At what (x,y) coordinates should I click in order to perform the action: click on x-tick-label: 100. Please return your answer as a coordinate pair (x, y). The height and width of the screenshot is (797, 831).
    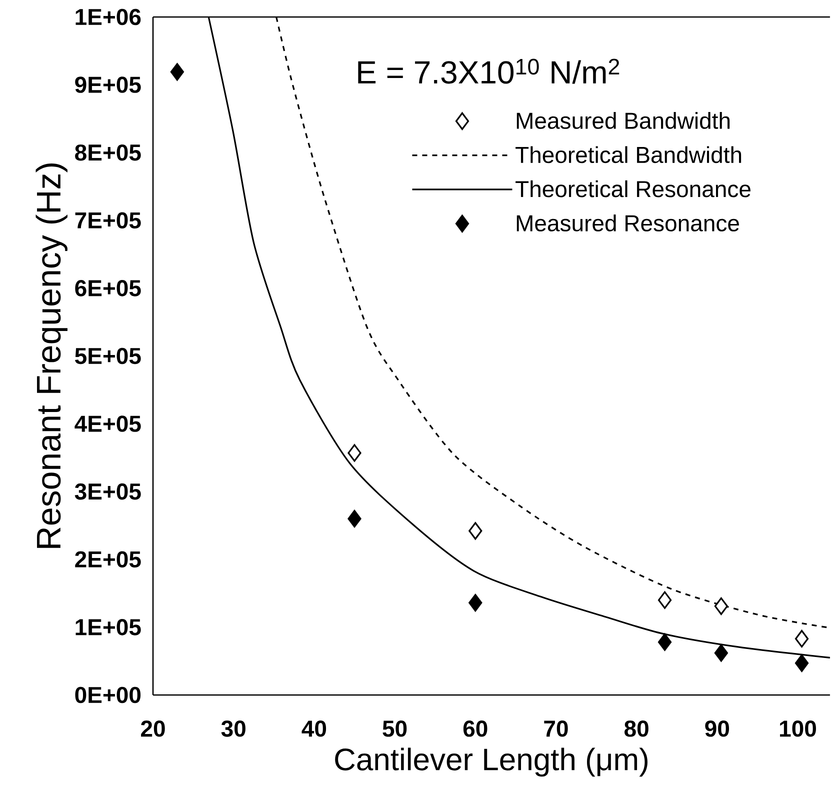
    Looking at the image, I should click on (798, 728).